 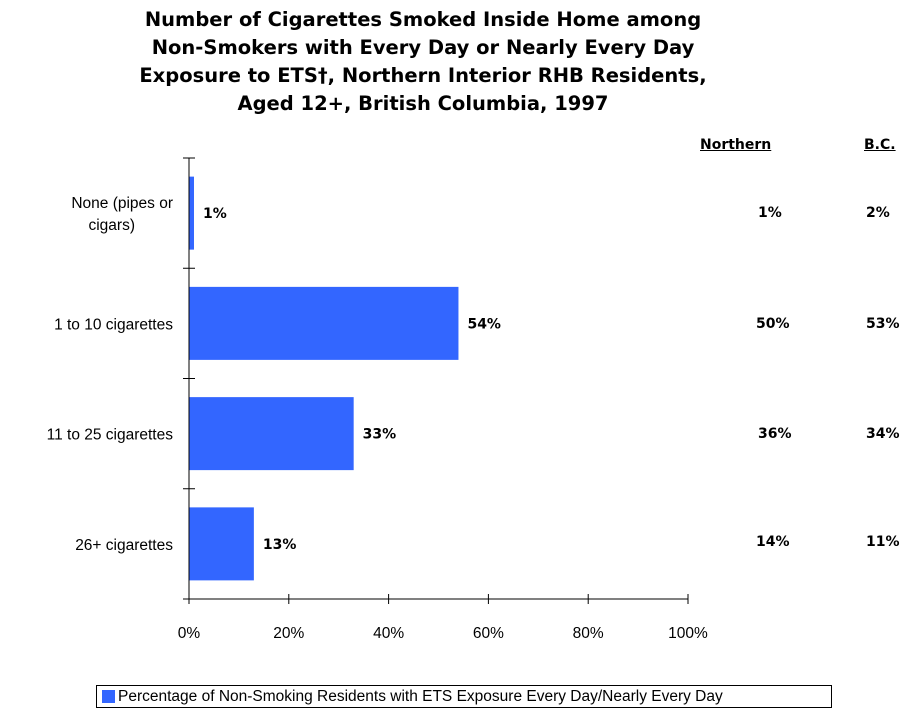 I want to click on northern-value: 1%, so click(x=770, y=213).